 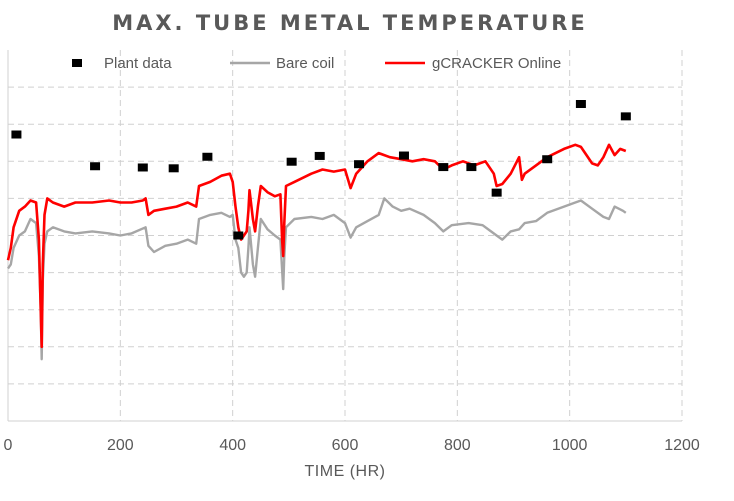 What do you see at coordinates (232, 445) in the screenshot?
I see `x-tick-label: 400` at bounding box center [232, 445].